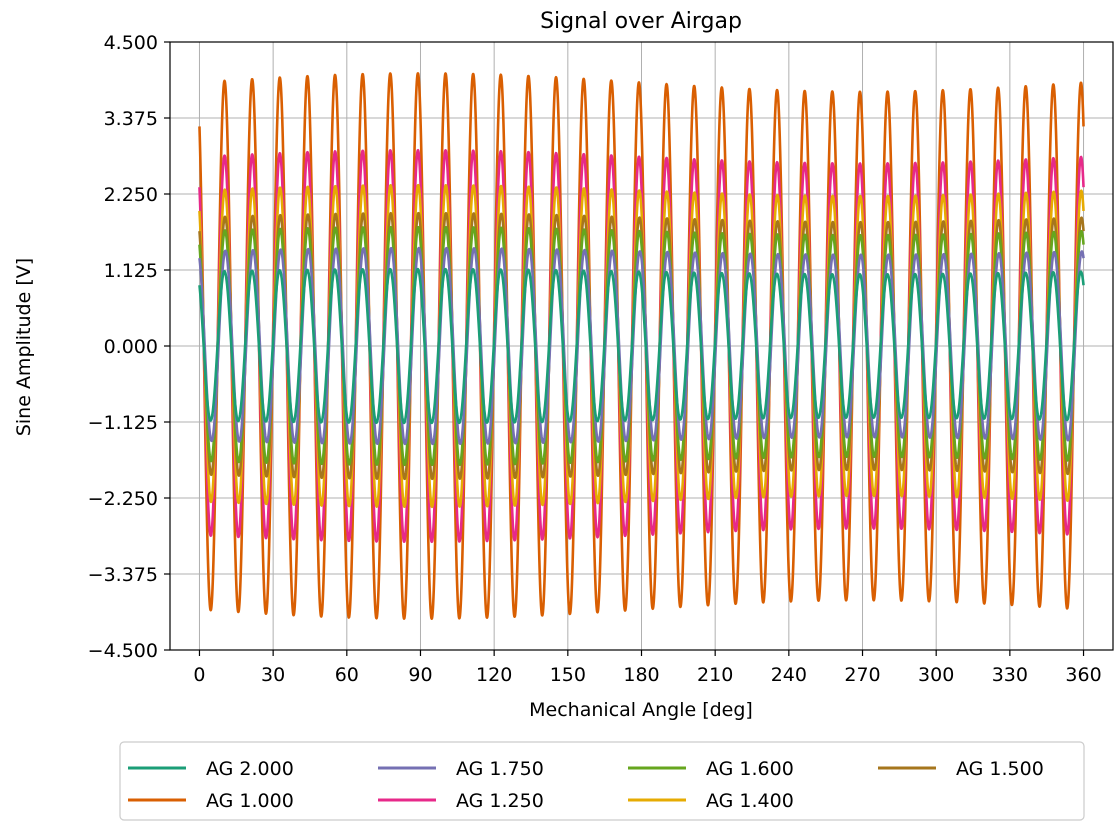 This screenshot has height=823, width=1116. What do you see at coordinates (123, 651) in the screenshot?
I see `y-tick-label: −4.500` at bounding box center [123, 651].